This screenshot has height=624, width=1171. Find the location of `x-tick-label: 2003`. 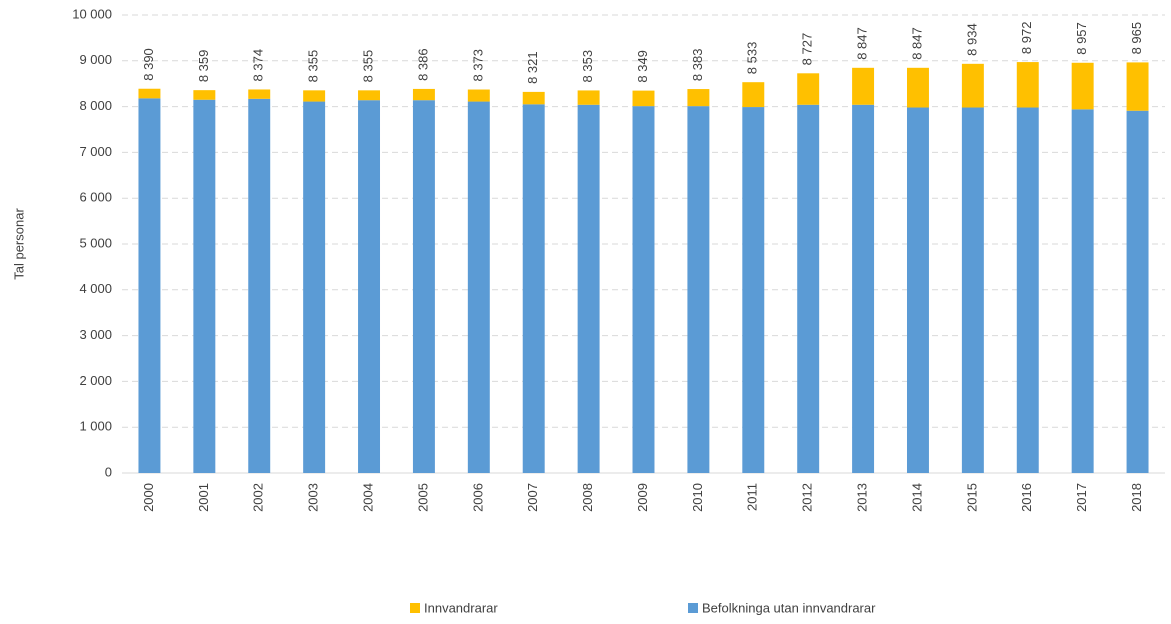

x-tick-label: 2003 is located at coordinates (313, 497).